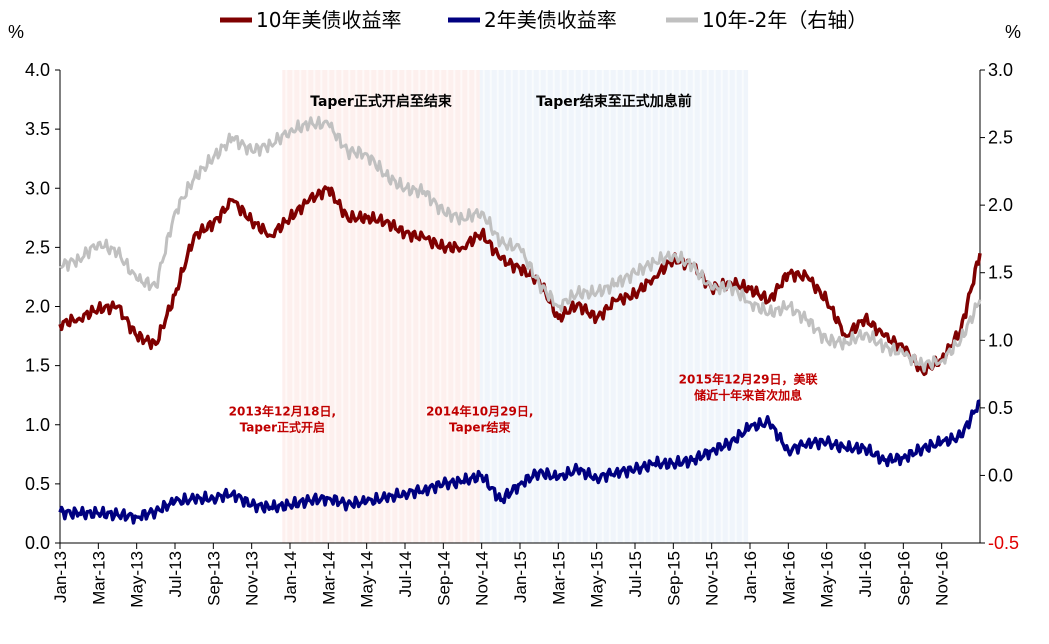 This screenshot has height=644, width=1049. What do you see at coordinates (1000, 408) in the screenshot?
I see `right-tick-label: 0.5` at bounding box center [1000, 408].